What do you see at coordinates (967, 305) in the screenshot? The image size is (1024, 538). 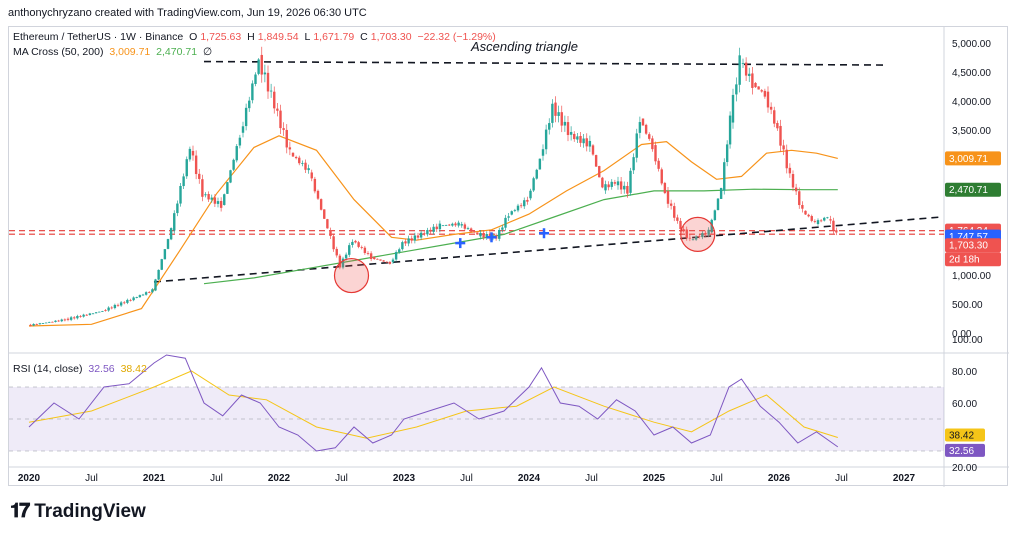 I see `price-tick-label: 500.00` at bounding box center [967, 305].